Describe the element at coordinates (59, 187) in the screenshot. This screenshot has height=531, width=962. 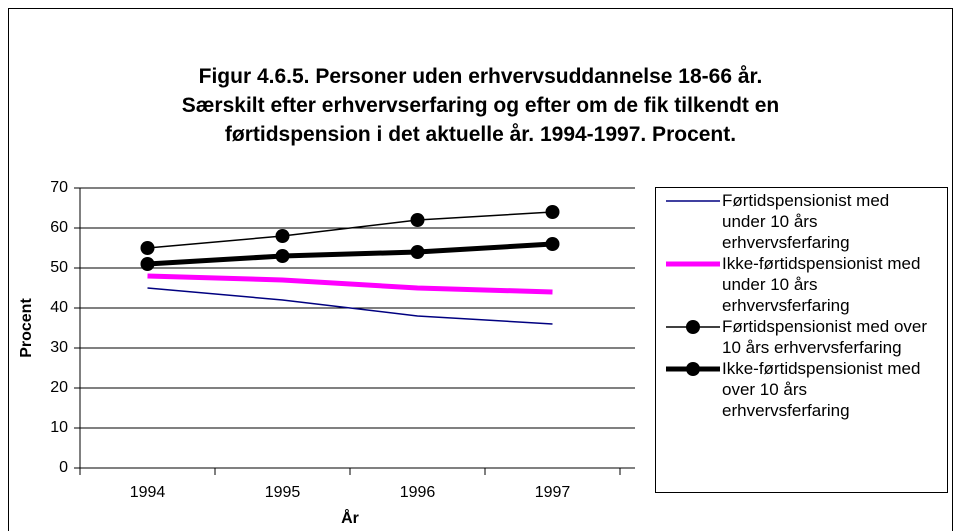
I see `y-tick-label: 70` at that location.